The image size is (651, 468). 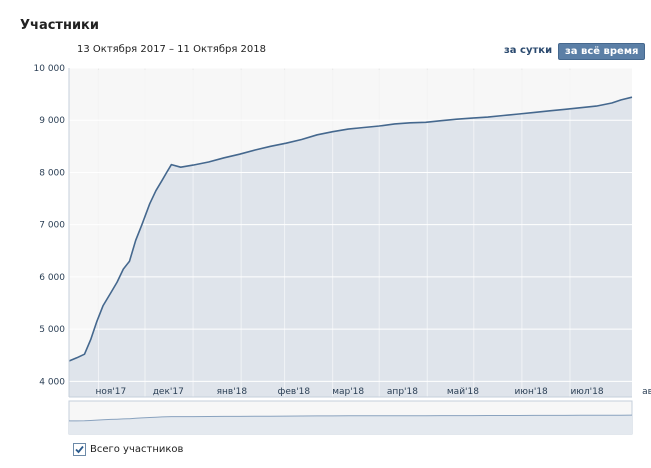 I want to click on y-tick-label: 7 000, so click(x=52, y=226).